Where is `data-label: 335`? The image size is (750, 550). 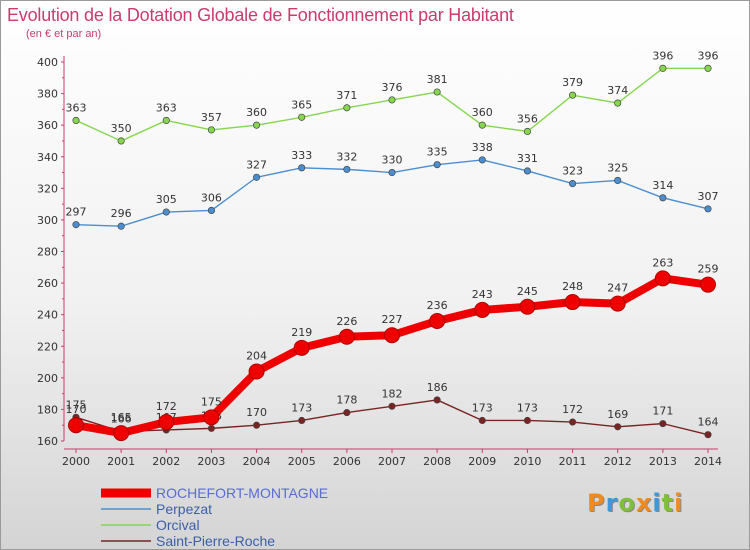 data-label: 335 is located at coordinates (437, 152).